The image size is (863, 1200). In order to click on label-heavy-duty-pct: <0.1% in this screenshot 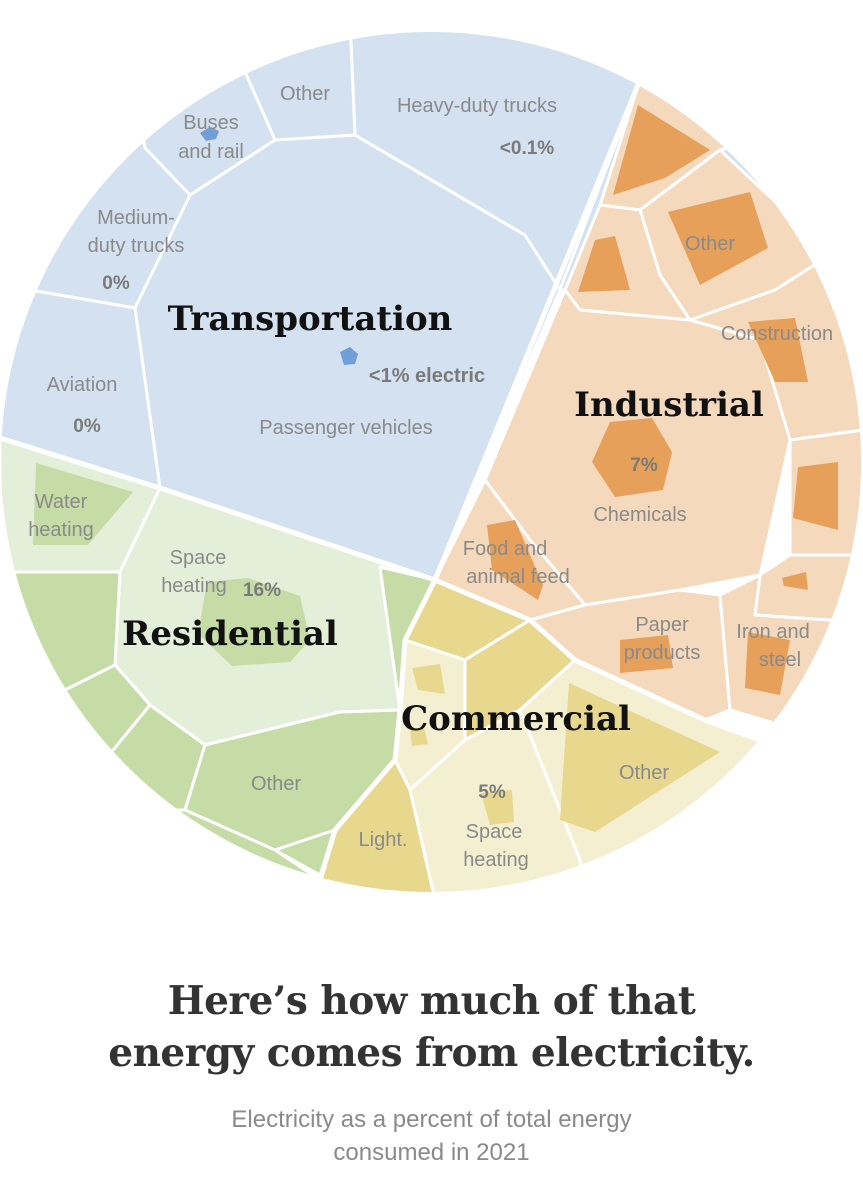, I will do `click(527, 148)`.